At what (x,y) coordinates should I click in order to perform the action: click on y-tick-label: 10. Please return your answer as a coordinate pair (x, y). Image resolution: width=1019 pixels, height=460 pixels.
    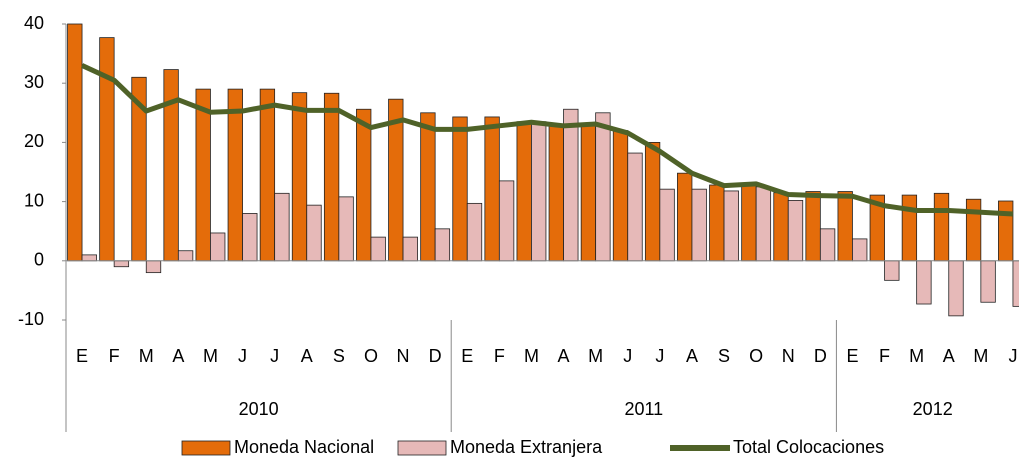
    Looking at the image, I should click on (34, 200).